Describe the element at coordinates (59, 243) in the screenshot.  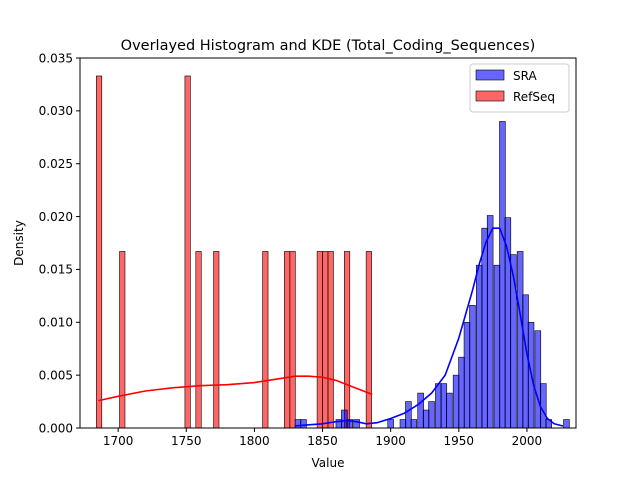
I see `y-axis-ticks: 0.000 0.005 0.010 0.015 0.020 0.025 0.030 0.035` at that location.